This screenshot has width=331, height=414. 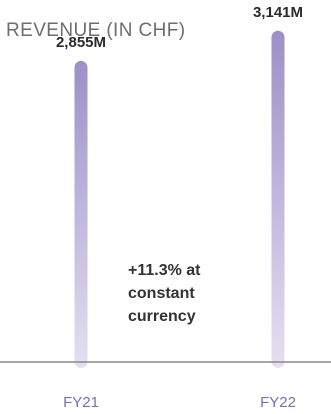 I want to click on bar-fy21, so click(x=81, y=214).